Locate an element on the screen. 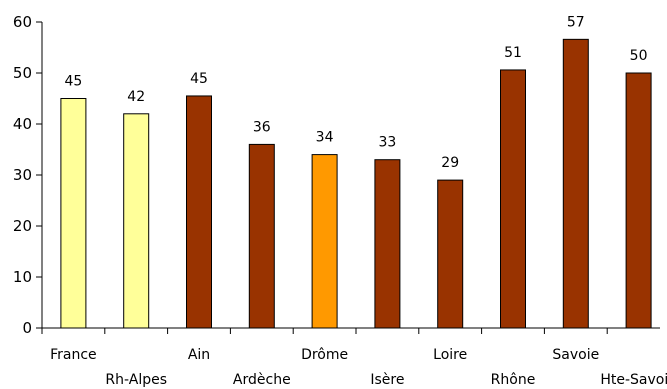 The width and height of the screenshot is (667, 389). bar-is-re is located at coordinates (387, 244).